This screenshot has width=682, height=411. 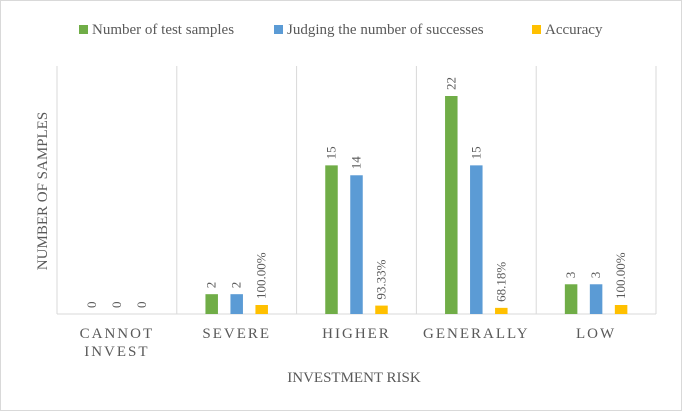 What do you see at coordinates (163, 30) in the screenshot?
I see `legend-label: Number of test samples` at bounding box center [163, 30].